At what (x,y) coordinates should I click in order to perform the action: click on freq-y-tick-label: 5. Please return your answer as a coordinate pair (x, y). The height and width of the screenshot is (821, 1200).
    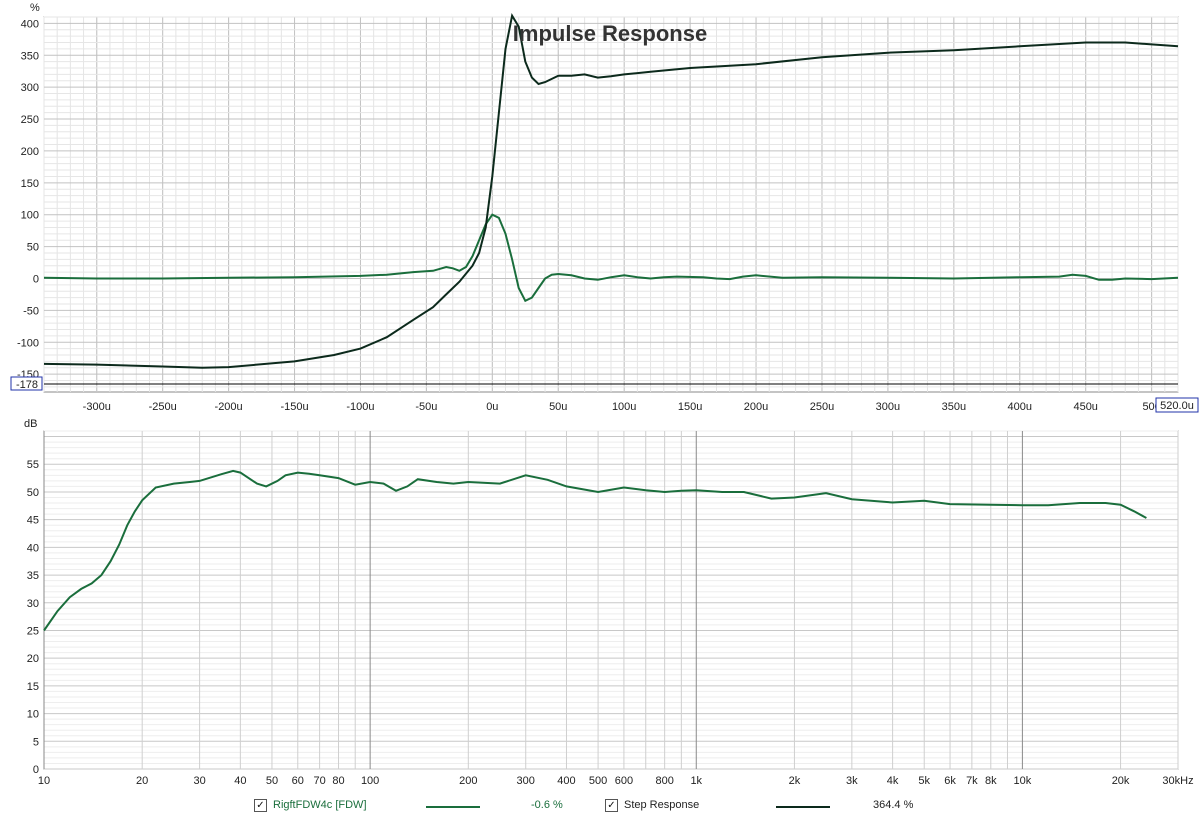
    Looking at the image, I should click on (36, 742).